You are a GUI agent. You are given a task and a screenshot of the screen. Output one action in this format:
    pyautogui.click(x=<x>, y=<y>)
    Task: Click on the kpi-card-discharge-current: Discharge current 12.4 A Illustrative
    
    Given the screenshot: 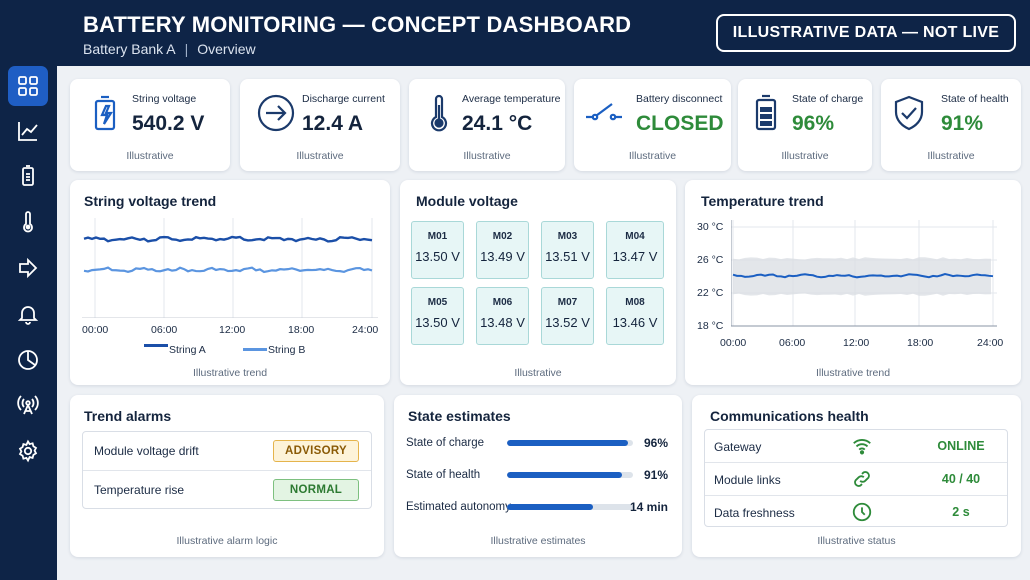 What is the action you would take?
    pyautogui.click(x=320, y=125)
    